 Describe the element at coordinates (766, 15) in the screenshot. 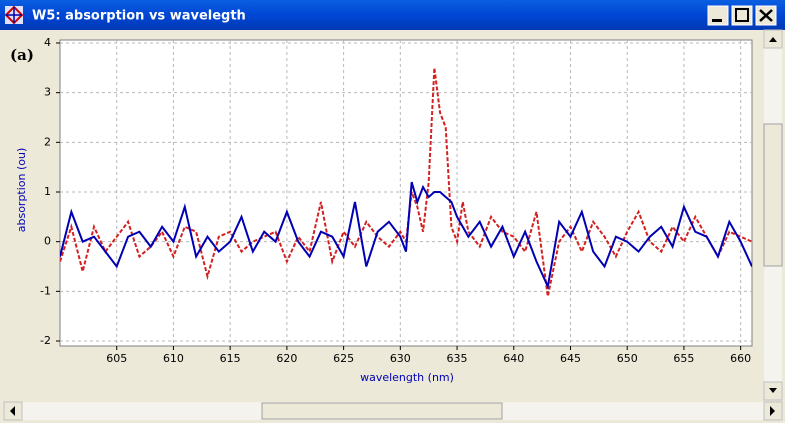

I see `close-button` at that location.